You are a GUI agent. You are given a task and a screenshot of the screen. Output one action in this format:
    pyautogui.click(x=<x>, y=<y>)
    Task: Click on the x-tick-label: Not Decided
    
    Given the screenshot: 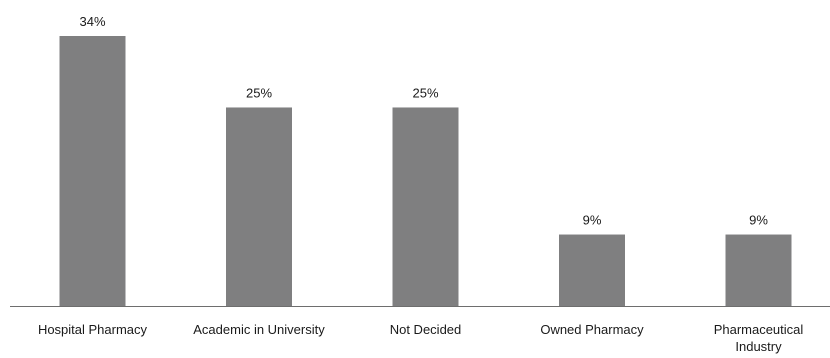 What is the action you would take?
    pyautogui.click(x=426, y=329)
    